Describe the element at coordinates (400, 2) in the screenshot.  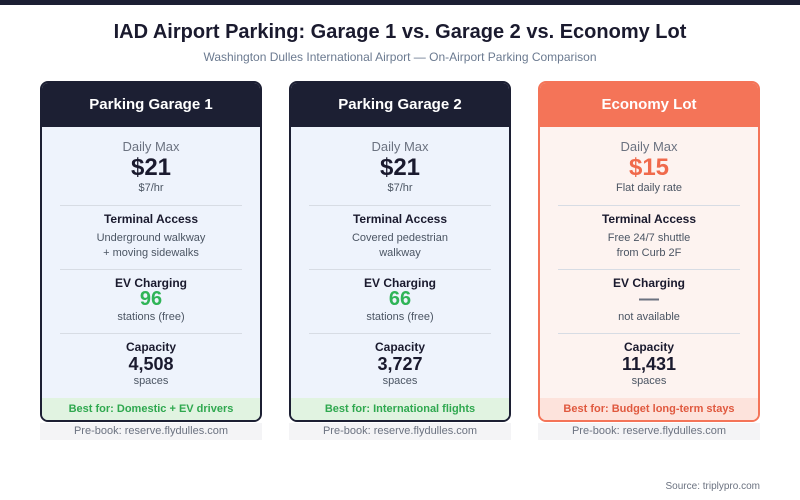
I see `top-bar` at that location.